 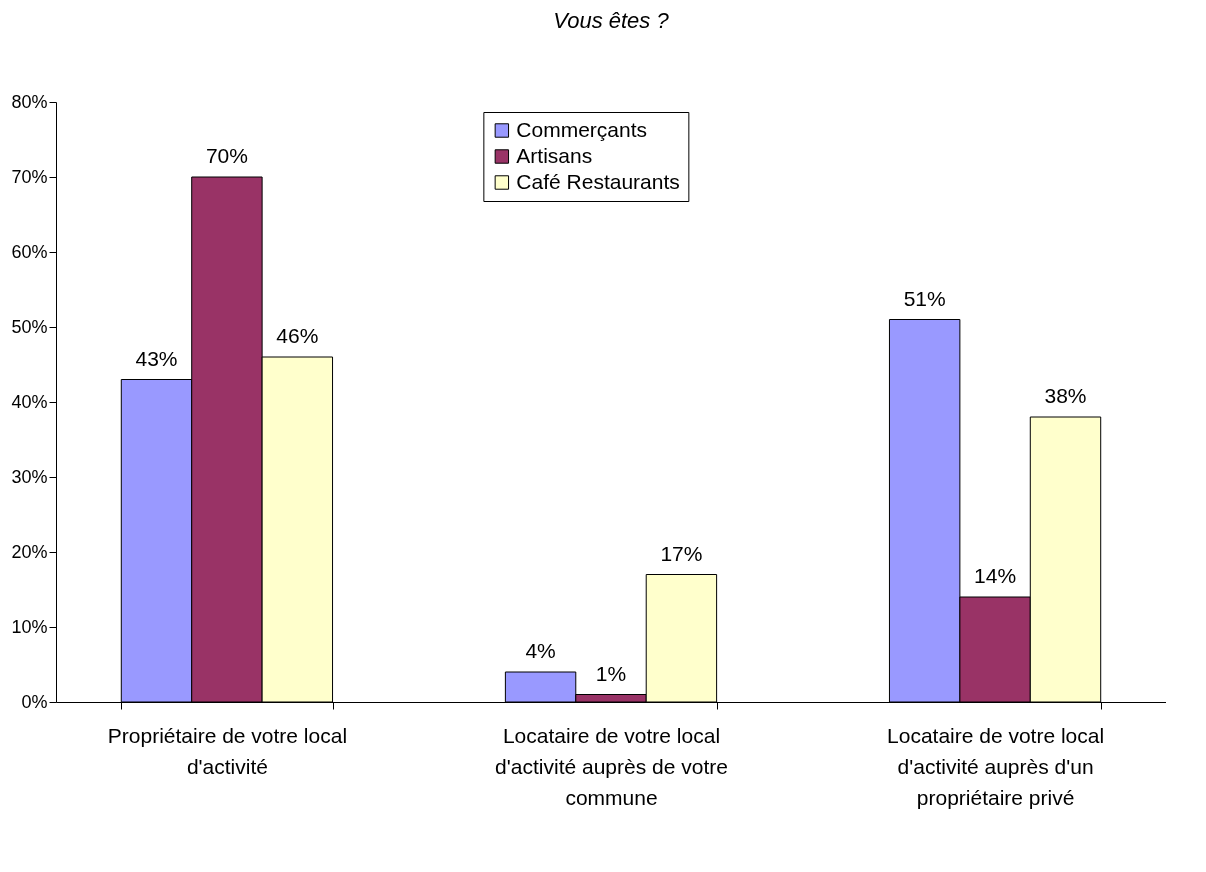 I want to click on y-tick-label: 30%, so click(x=29, y=476).